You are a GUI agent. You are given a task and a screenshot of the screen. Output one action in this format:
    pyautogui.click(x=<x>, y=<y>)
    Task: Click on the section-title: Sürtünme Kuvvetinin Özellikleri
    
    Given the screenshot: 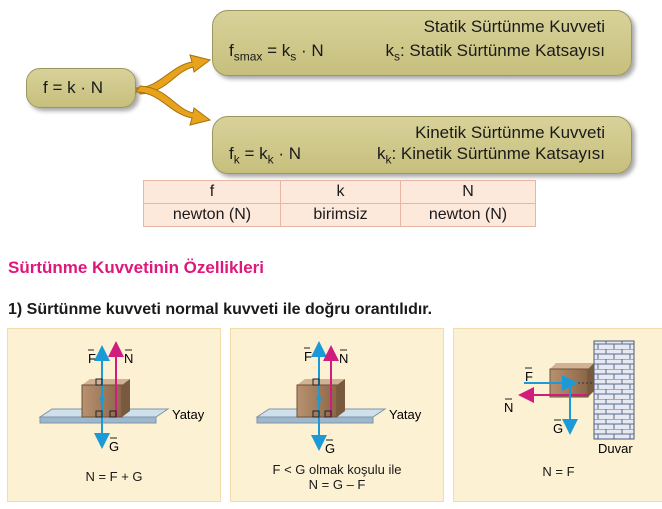 What is the action you would take?
    pyautogui.click(x=136, y=267)
    